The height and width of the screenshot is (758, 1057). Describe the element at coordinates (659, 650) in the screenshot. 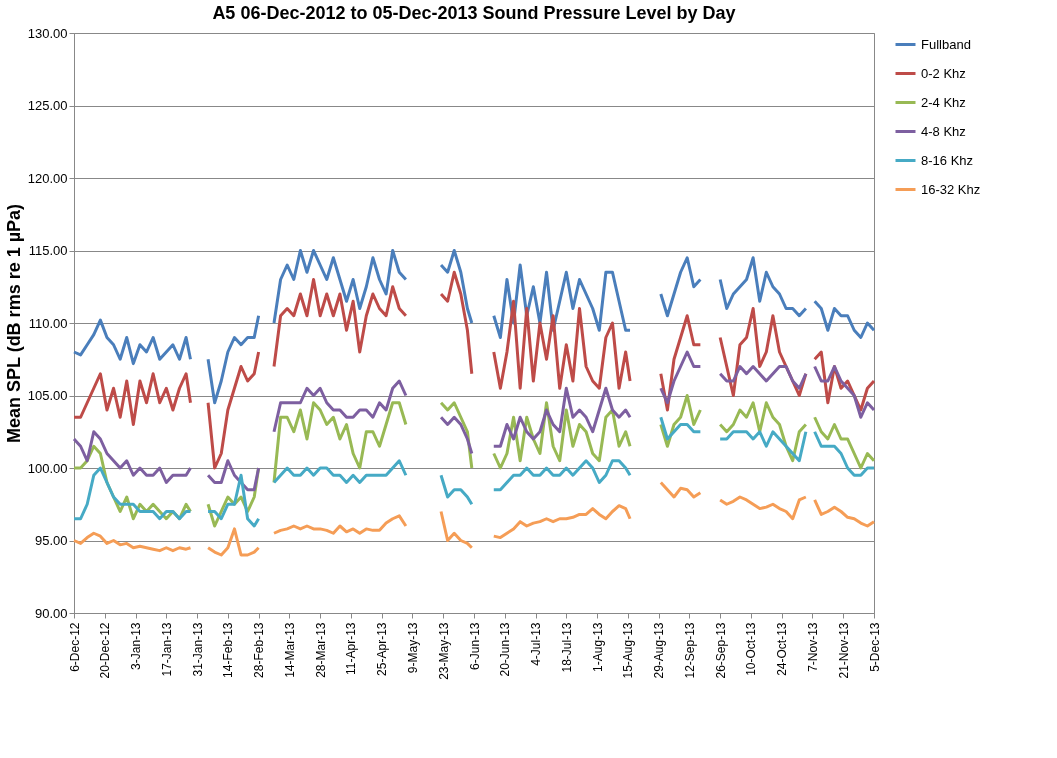

I see `x-tick-label: 29-Aug-13` at that location.